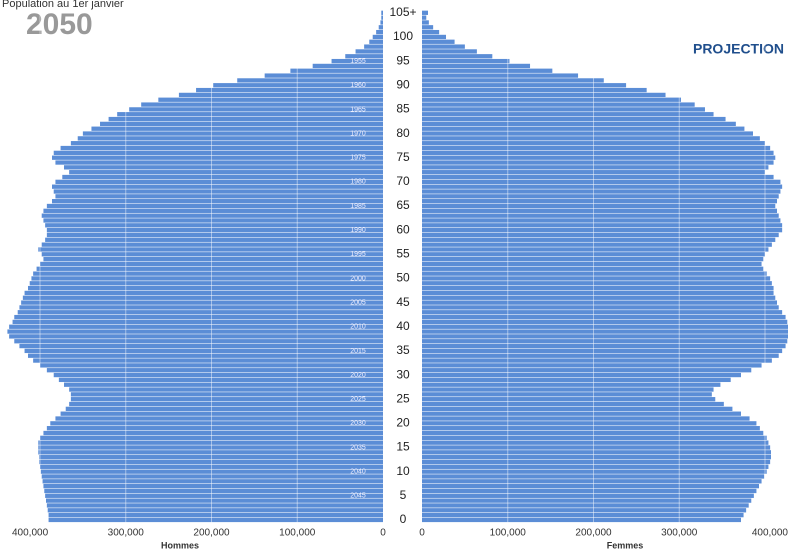 Image resolution: width=788 pixels, height=553 pixels. I want to click on age-label: 65, so click(403, 205).